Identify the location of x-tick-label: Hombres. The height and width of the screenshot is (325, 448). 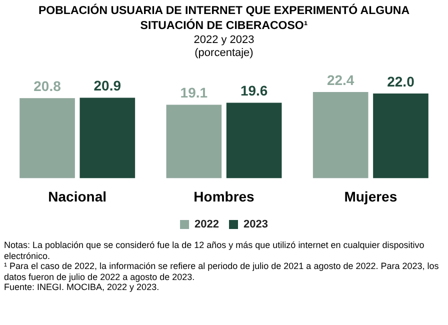
(224, 196).